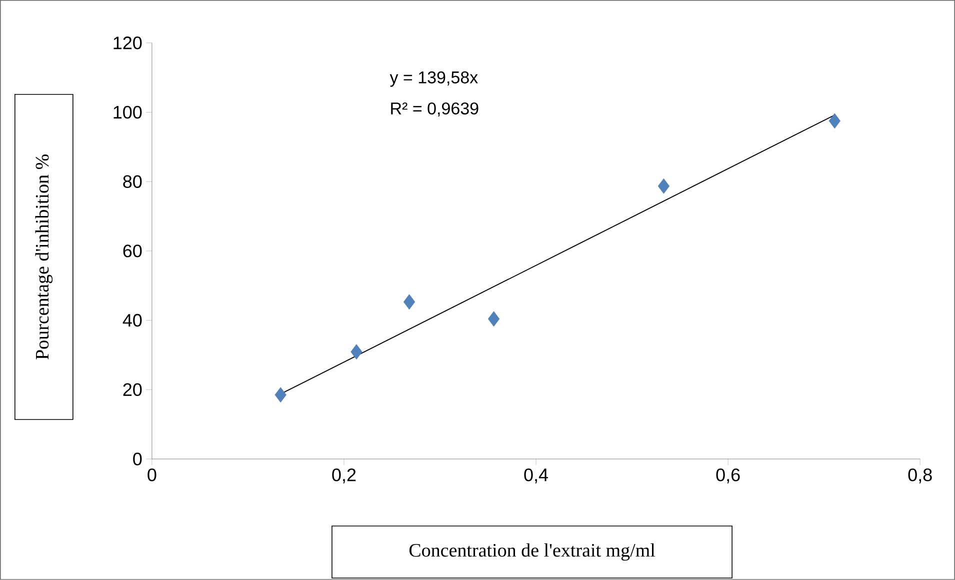 Image resolution: width=955 pixels, height=580 pixels. Describe the element at coordinates (132, 389) in the screenshot. I see `y-tick-label: 20` at that location.